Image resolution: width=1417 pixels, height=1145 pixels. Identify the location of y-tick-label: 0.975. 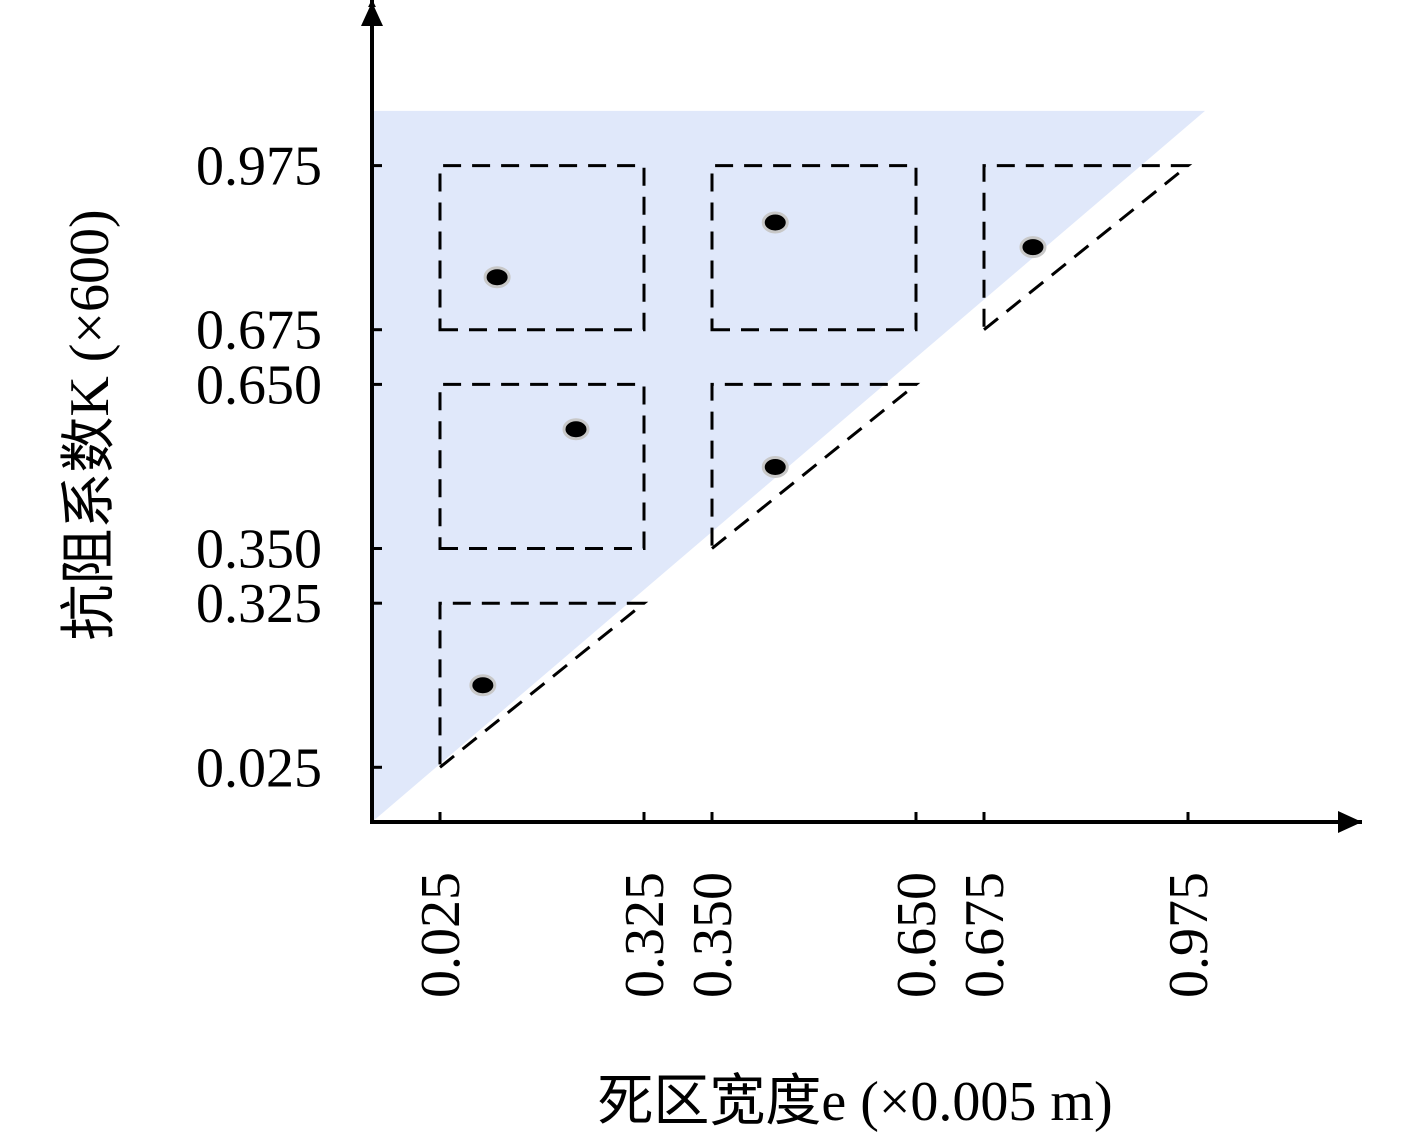
(259, 167).